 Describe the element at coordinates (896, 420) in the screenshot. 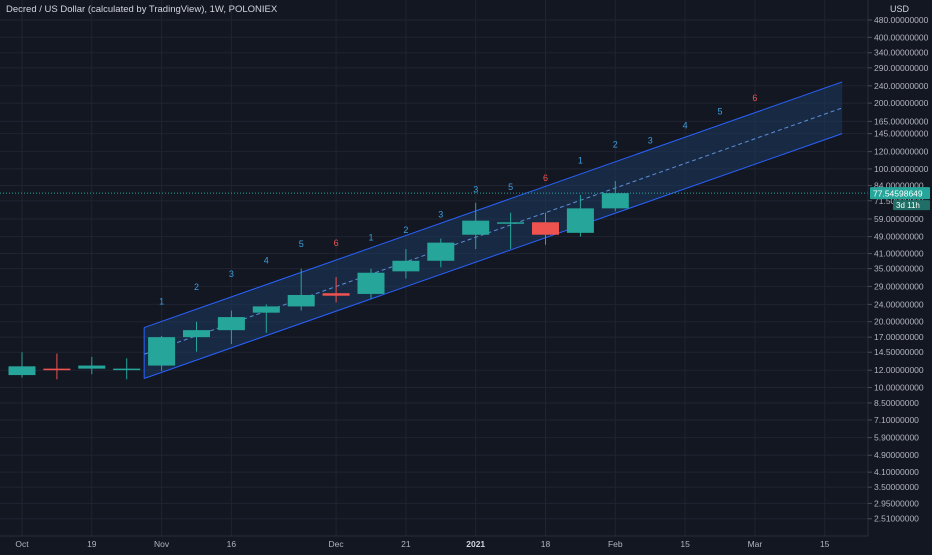

I see `price-tick-label: 7.10000000` at that location.